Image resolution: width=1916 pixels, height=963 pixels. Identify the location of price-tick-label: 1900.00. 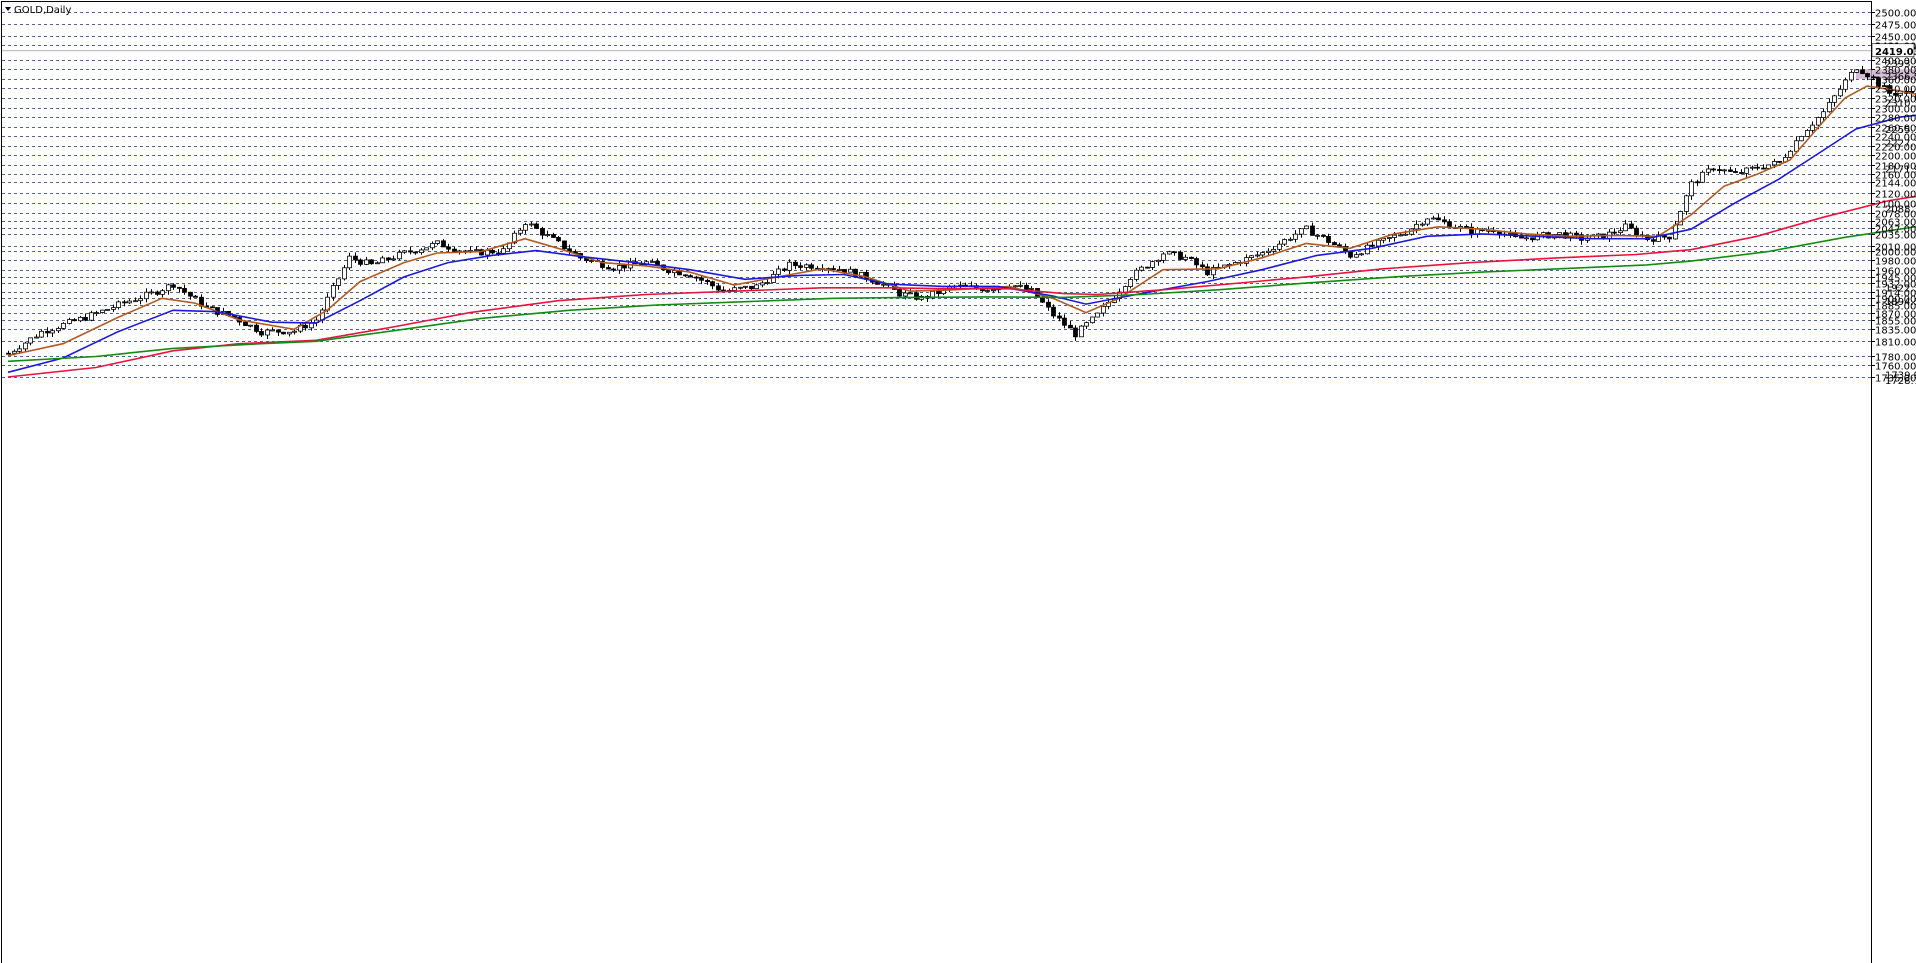
(1895, 300).